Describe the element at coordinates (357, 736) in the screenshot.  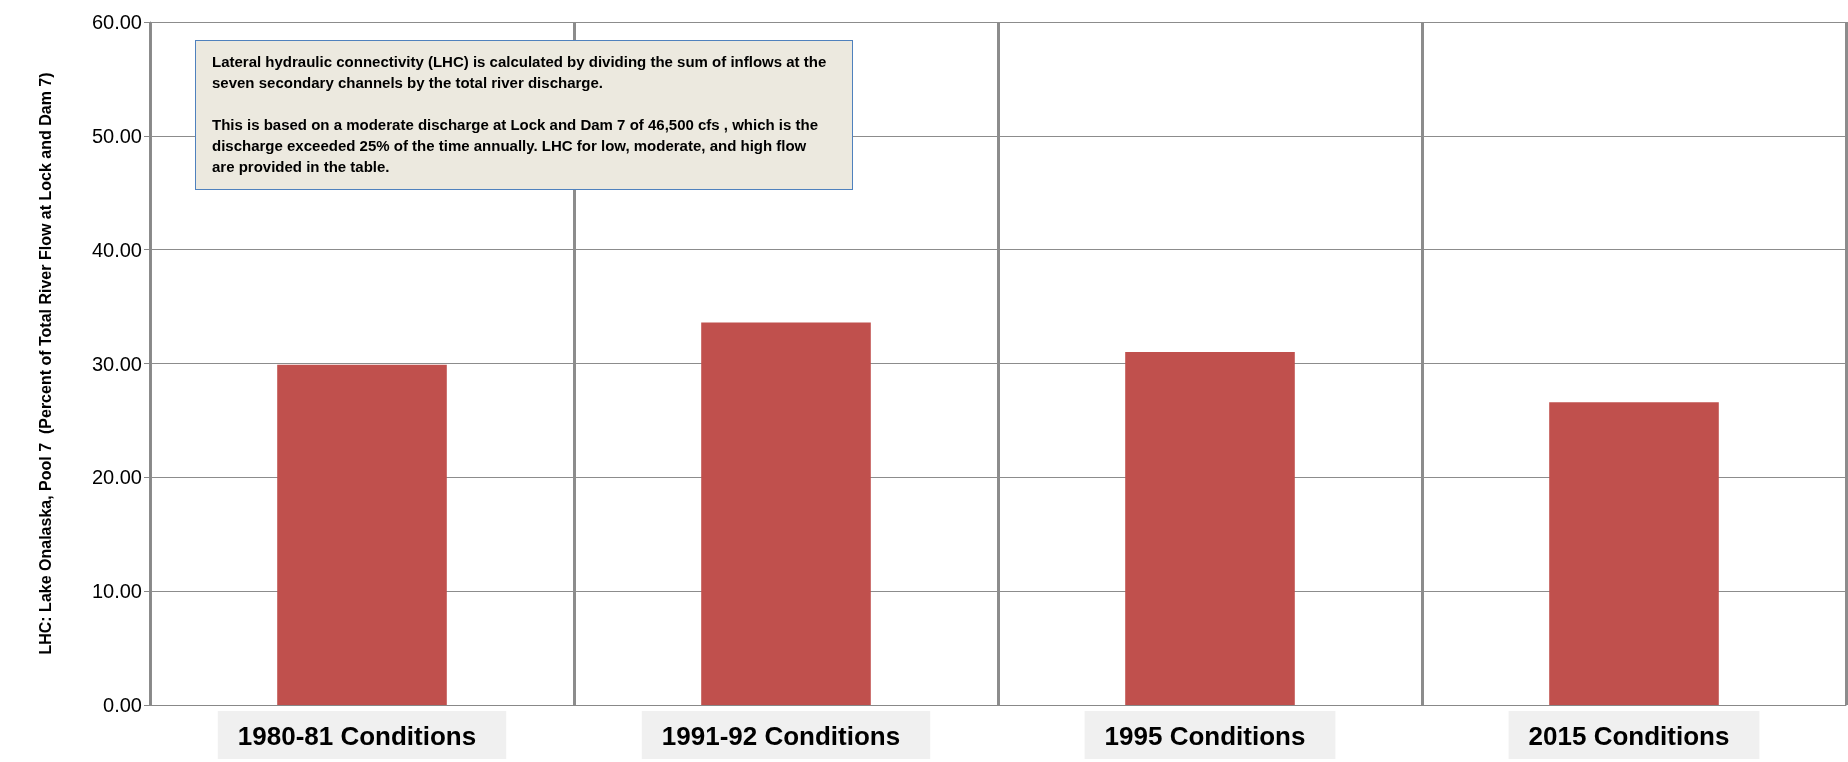
I see `x-tick-label: 1980-81 Conditions` at that location.